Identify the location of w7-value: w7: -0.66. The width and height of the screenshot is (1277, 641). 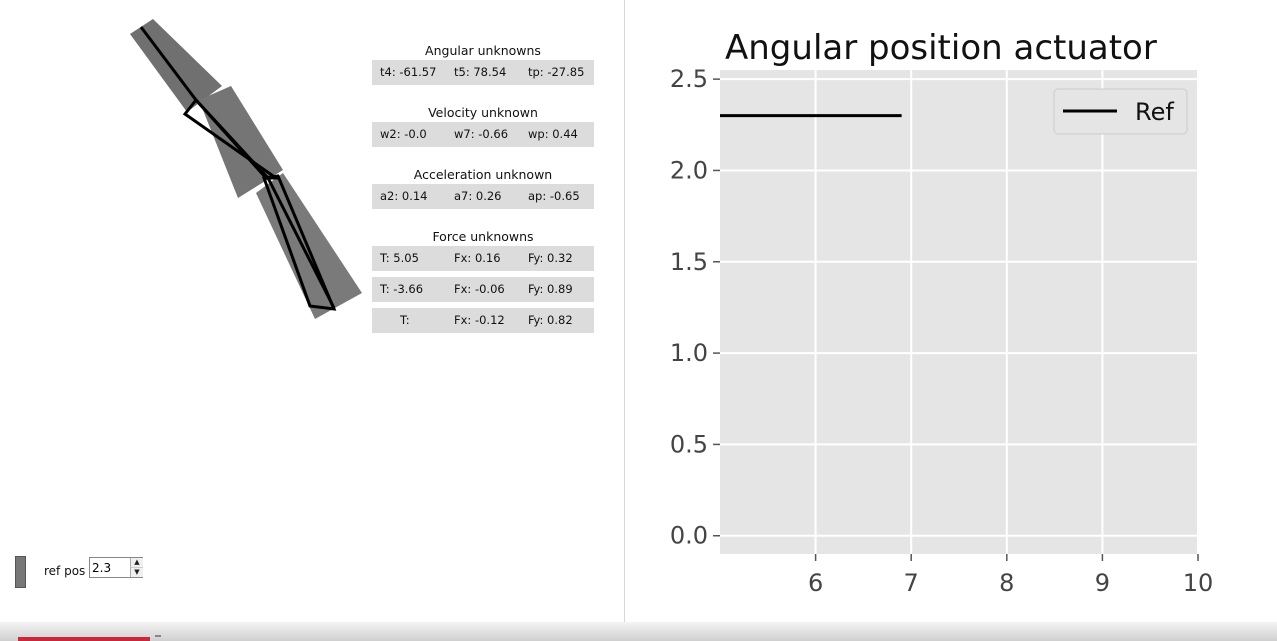
(481, 134).